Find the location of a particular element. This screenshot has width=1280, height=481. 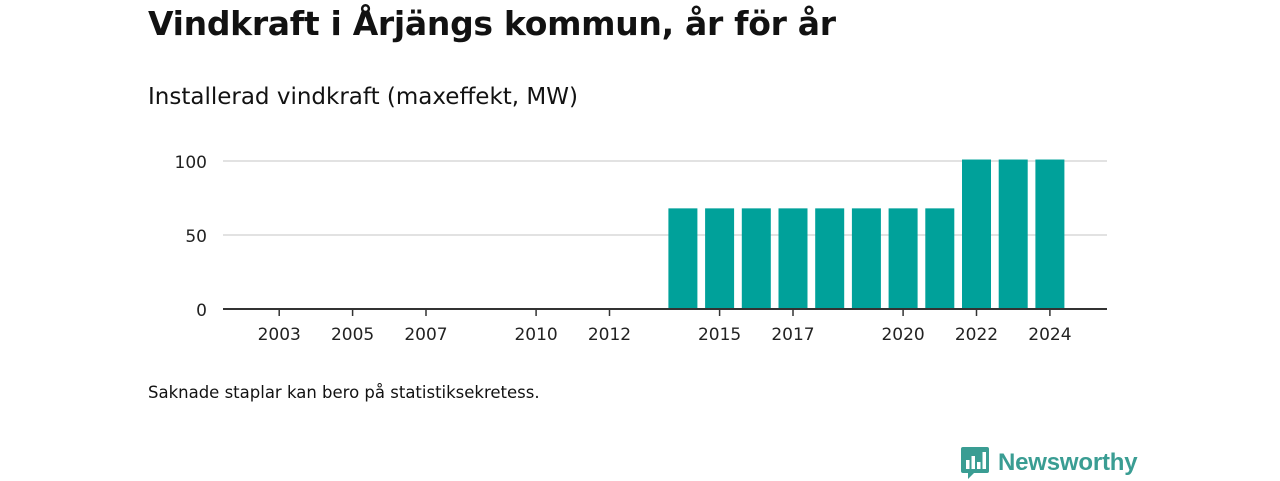

chart-subtitle: Installerad vindkraft (maxeffekt, MW) is located at coordinates (363, 97).